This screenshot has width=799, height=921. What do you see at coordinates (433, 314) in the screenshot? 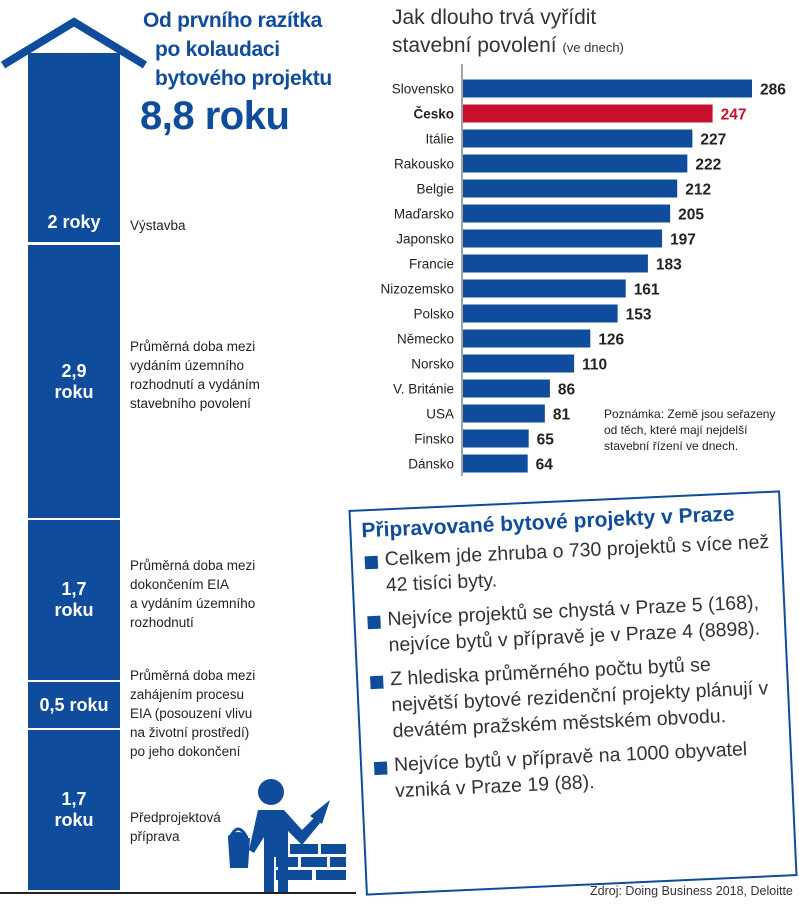
I see `category-label: Polsko` at bounding box center [433, 314].